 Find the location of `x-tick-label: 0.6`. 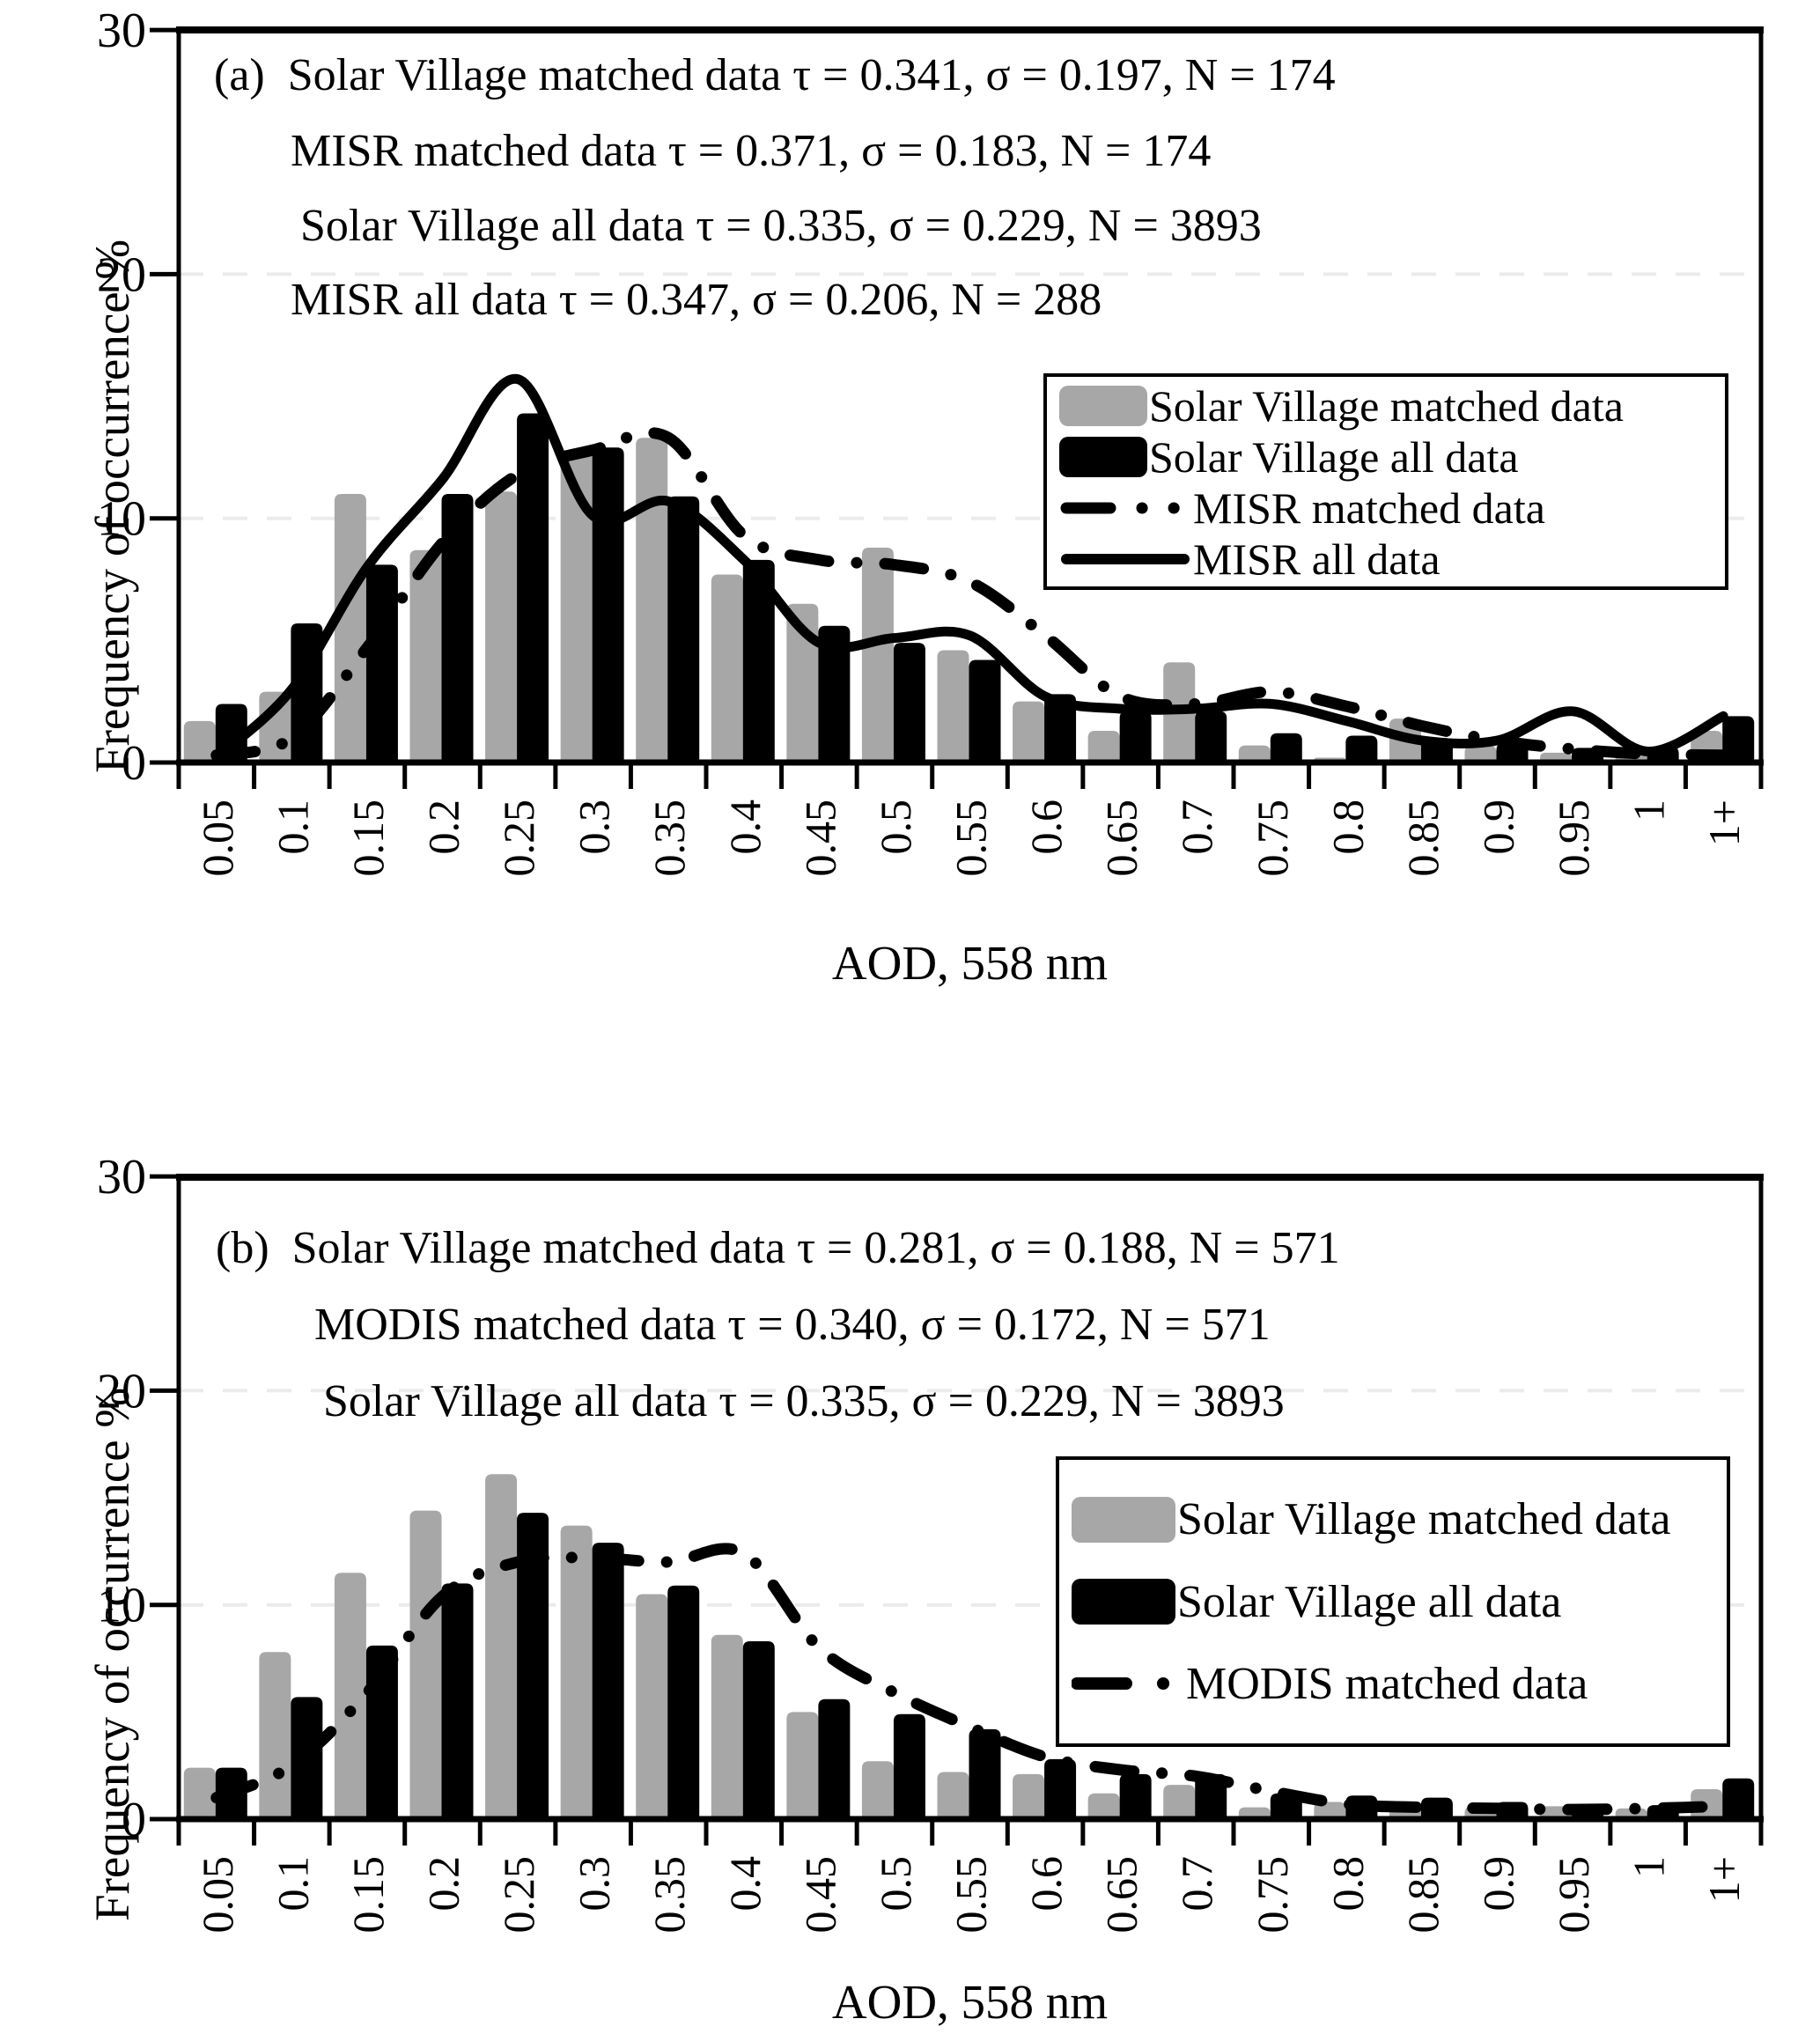

x-tick-label: 0.6 is located at coordinates (1046, 827).